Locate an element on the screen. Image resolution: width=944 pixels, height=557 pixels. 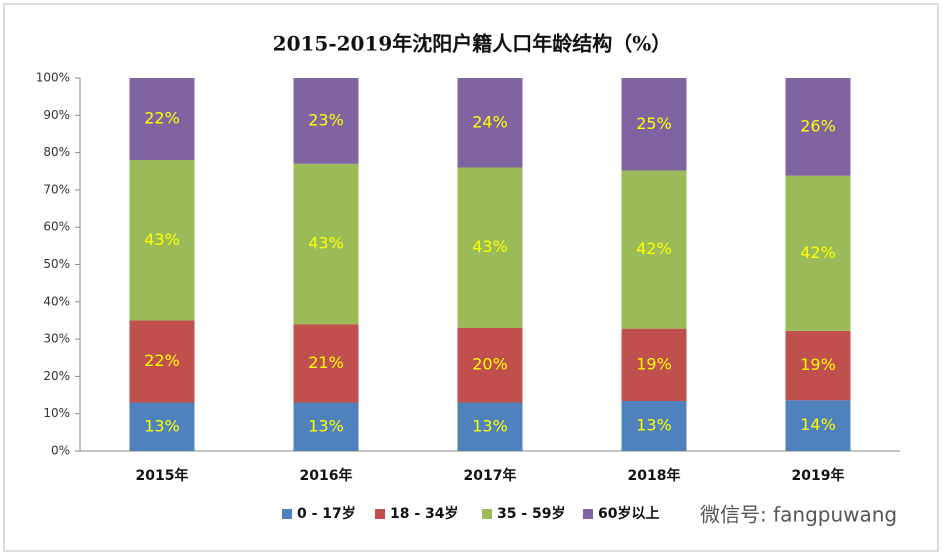
y-tick-label: 50% is located at coordinates (56, 264).